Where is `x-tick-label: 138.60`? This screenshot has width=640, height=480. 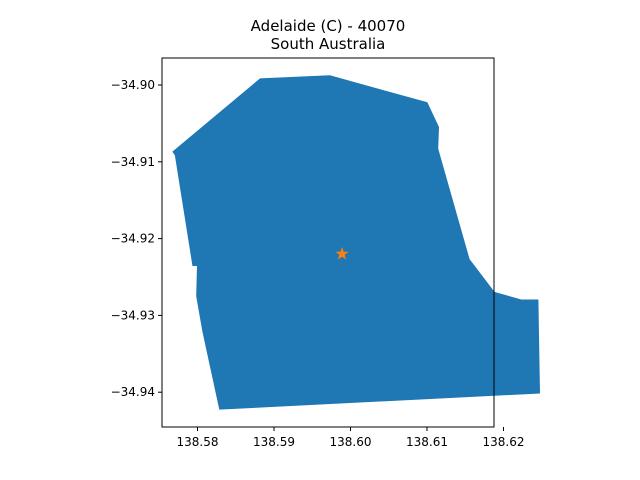
x-tick-label: 138.60 is located at coordinates (351, 442).